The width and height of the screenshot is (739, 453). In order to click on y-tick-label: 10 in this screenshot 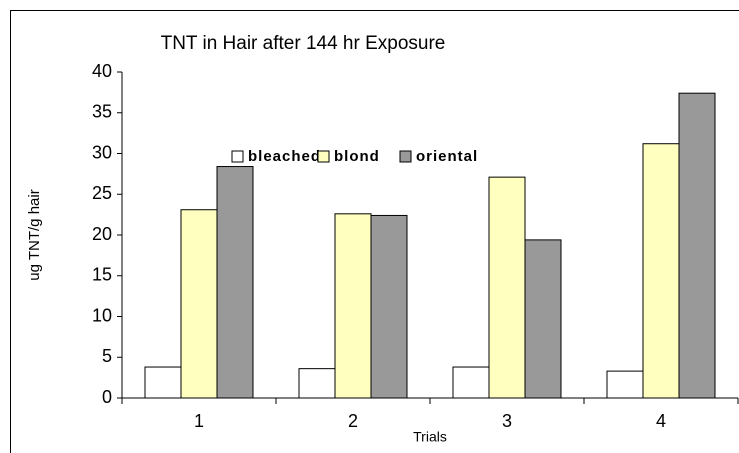, I will do `click(102, 315)`.